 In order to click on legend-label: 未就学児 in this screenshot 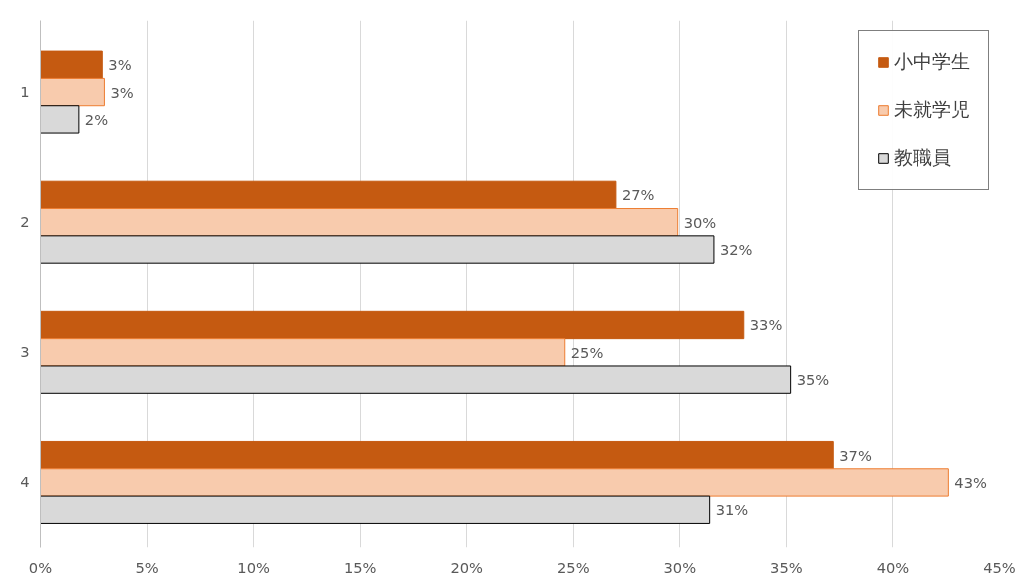, I will do `click(932, 110)`.